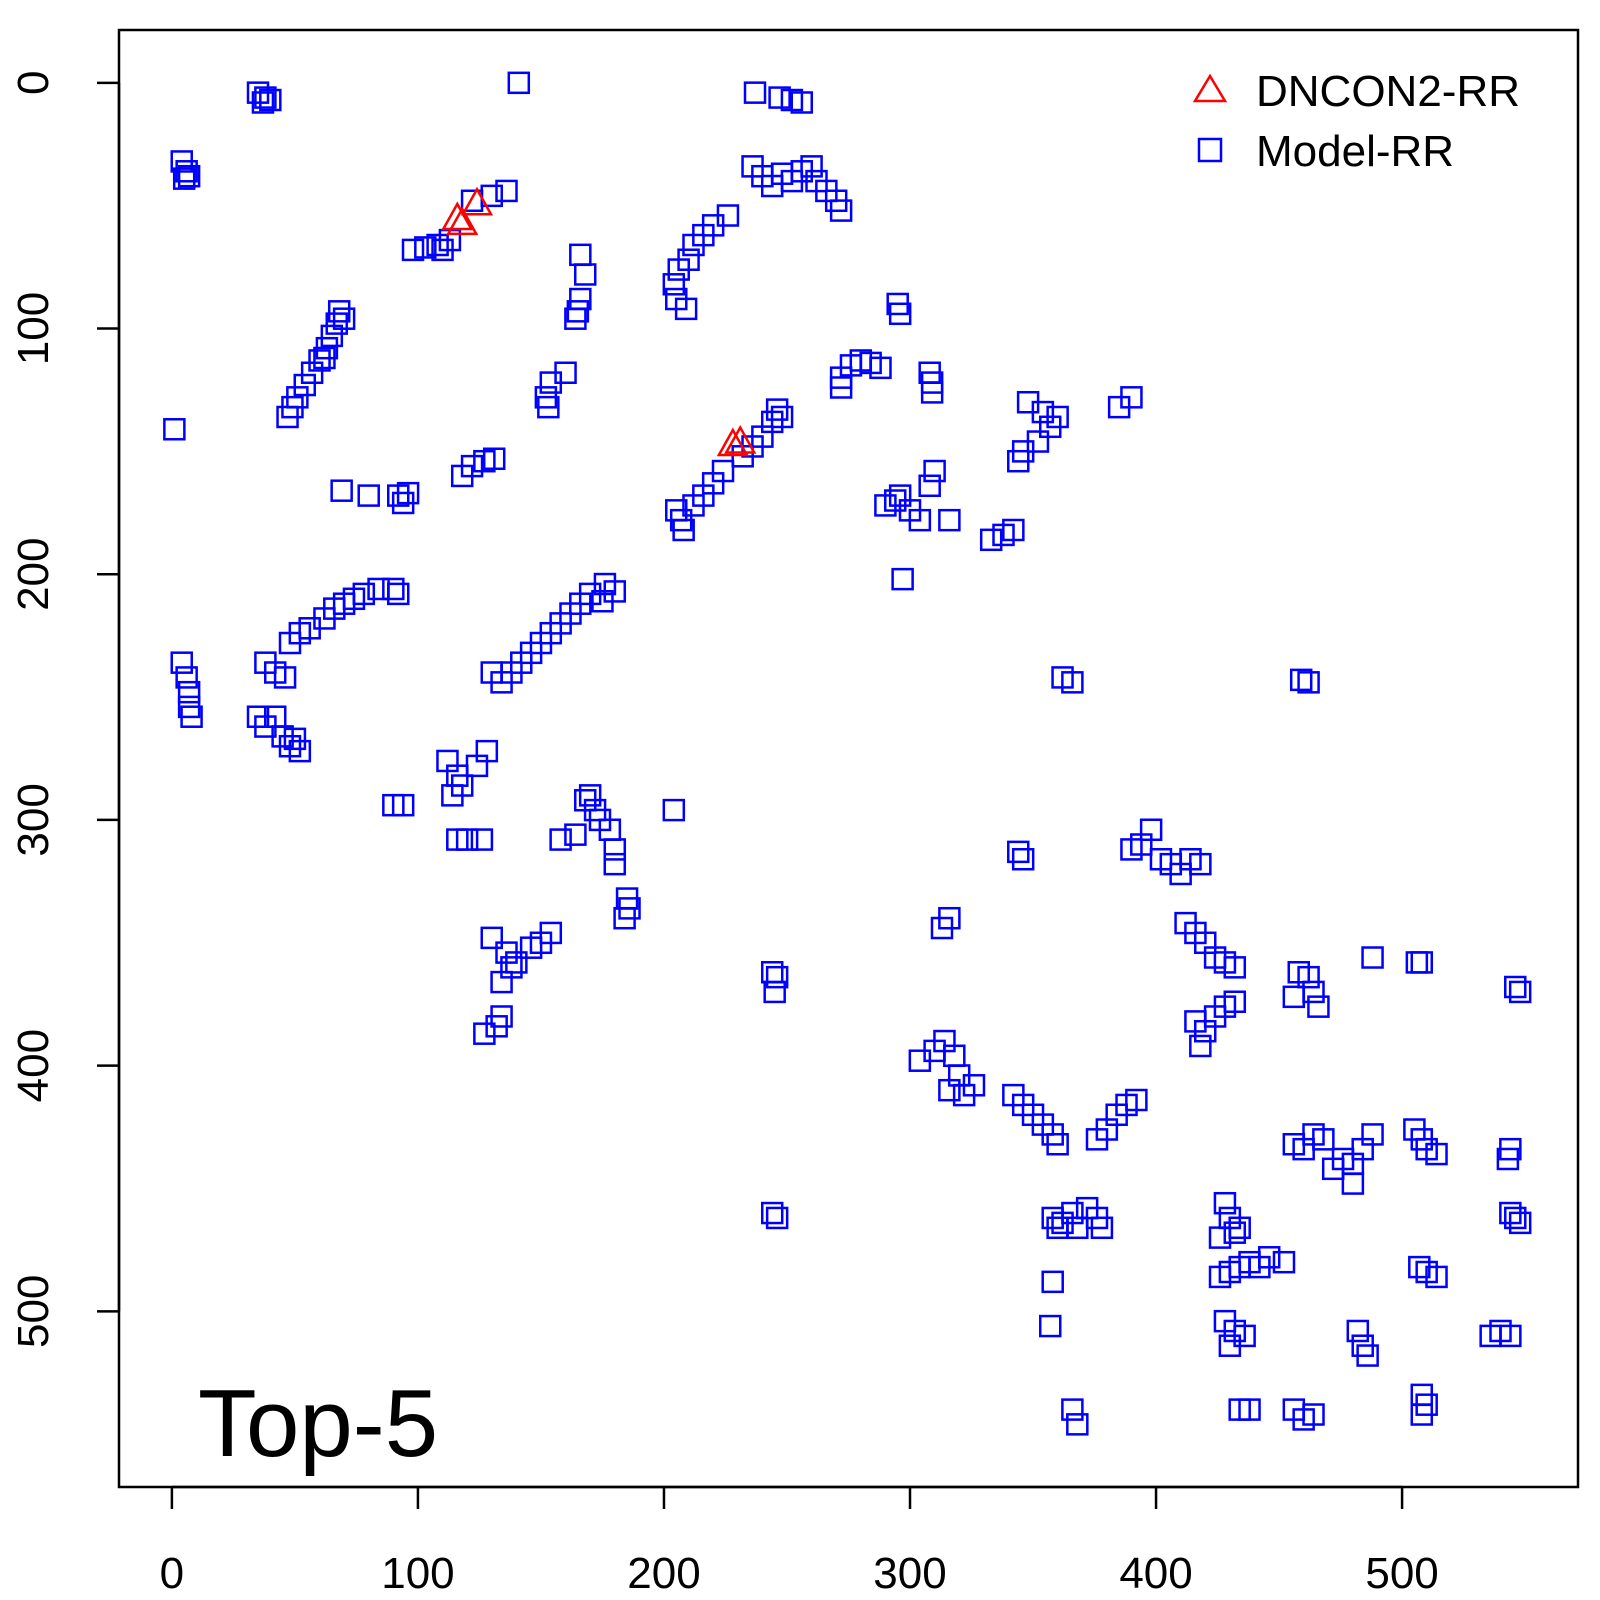 This screenshot has width=1600, height=1600. Describe the element at coordinates (663, 1573) in the screenshot. I see `x-tick-label: 200` at that location.